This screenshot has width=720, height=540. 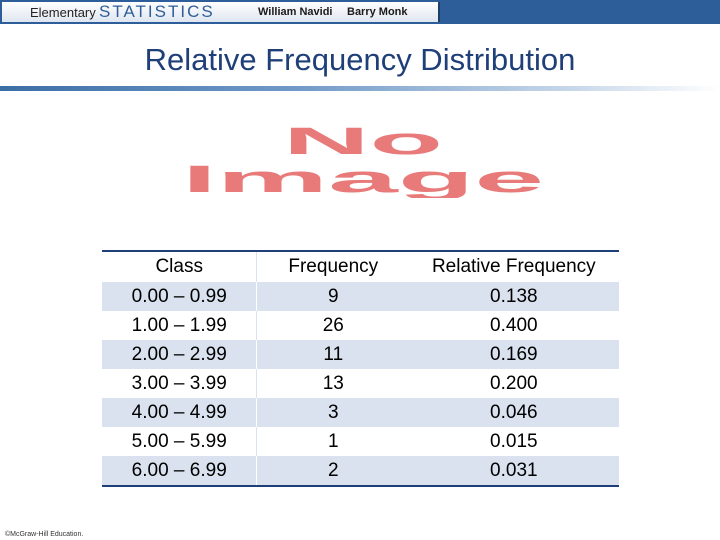 What do you see at coordinates (333, 412) in the screenshot?
I see `frequency-cell: 3` at bounding box center [333, 412].